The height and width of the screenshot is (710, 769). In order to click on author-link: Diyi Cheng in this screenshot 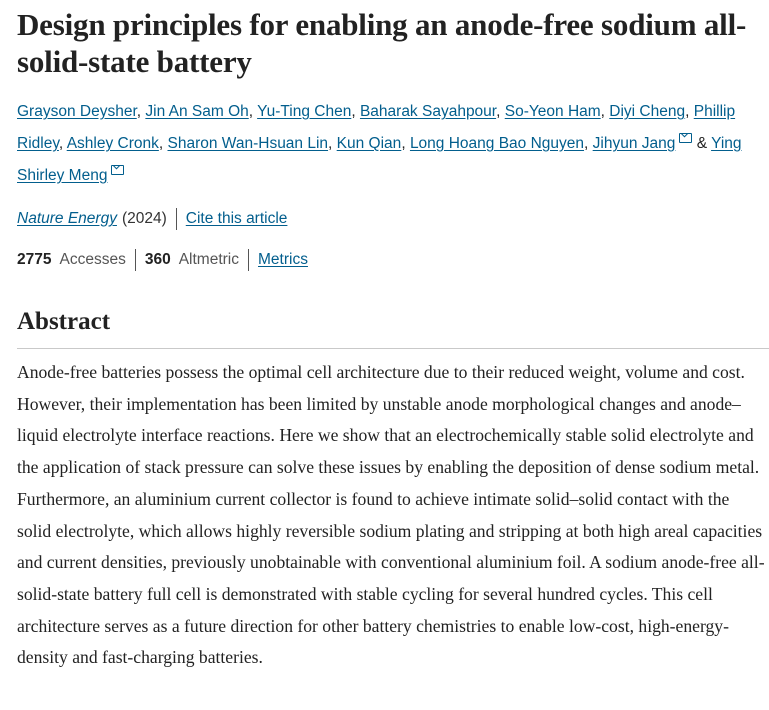, I will do `click(647, 111)`.